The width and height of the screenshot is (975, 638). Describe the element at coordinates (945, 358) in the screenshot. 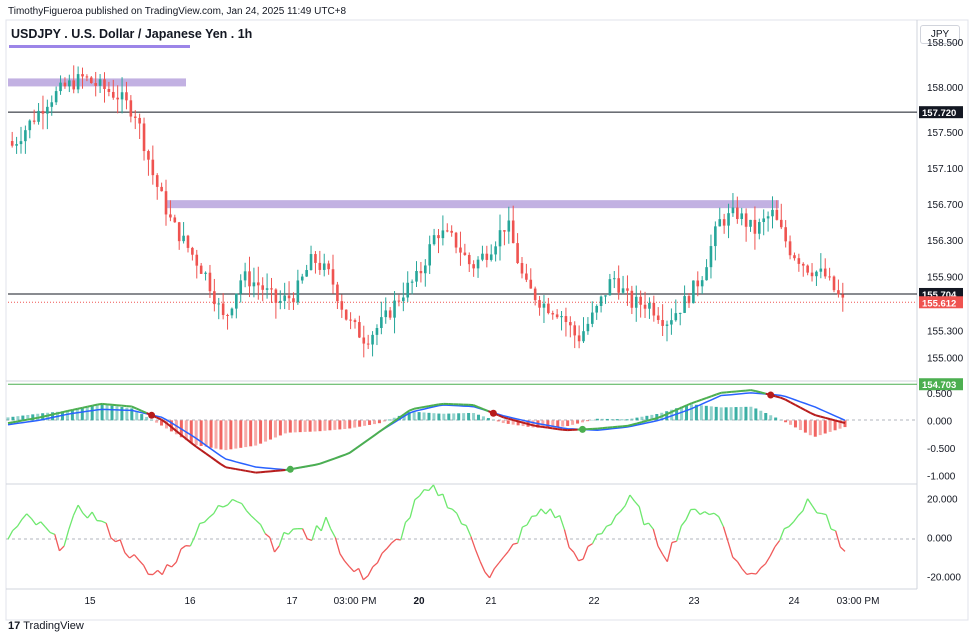

I see `price-tick-label: 155.000` at that location.